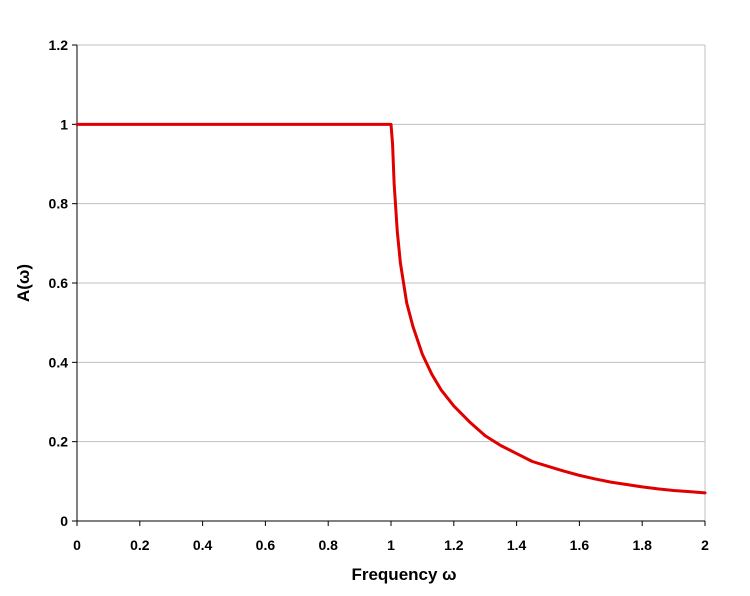 This screenshot has height=596, width=750. What do you see at coordinates (203, 545) in the screenshot?
I see `x-tick-label: 0.4` at bounding box center [203, 545].